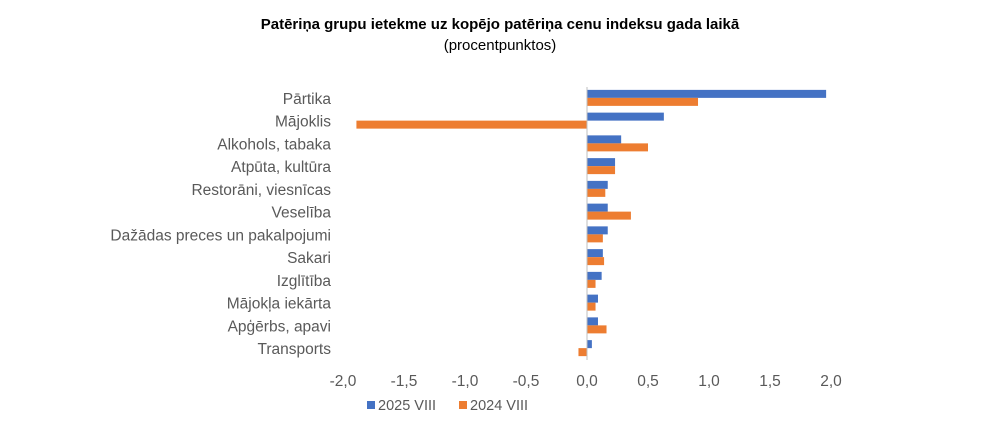 This screenshot has height=432, width=1000. I want to click on category-label: Pārtika, so click(307, 99).